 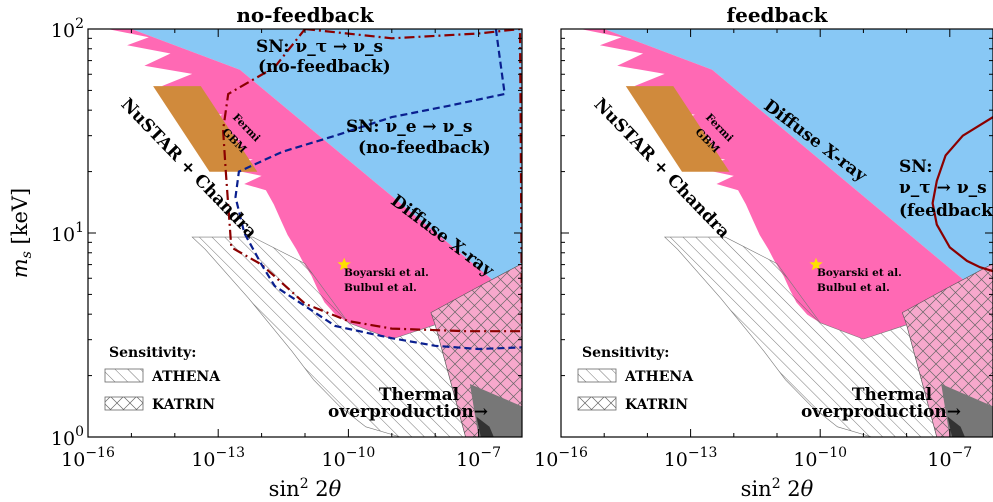 What do you see at coordinates (916, 167) in the screenshot?
I see `label-sn: SN:` at bounding box center [916, 167].